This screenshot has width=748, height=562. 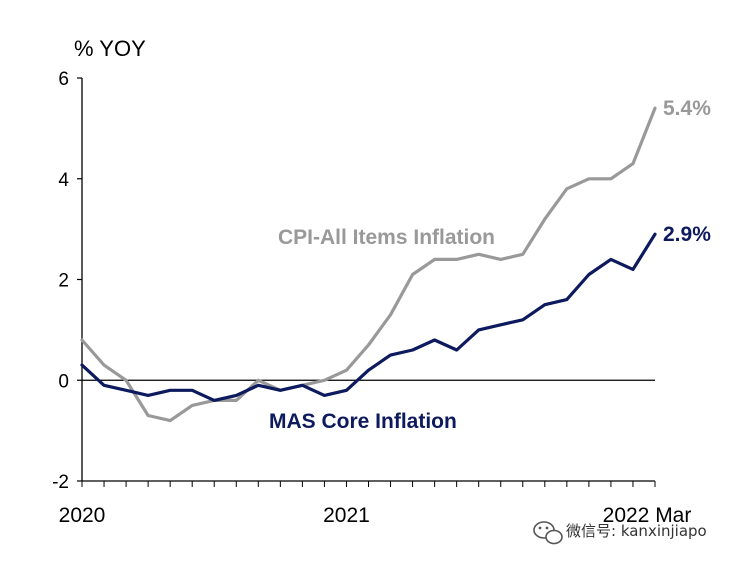 I want to click on cpi-series-label: CPI-All Items Inflation, so click(x=386, y=237).